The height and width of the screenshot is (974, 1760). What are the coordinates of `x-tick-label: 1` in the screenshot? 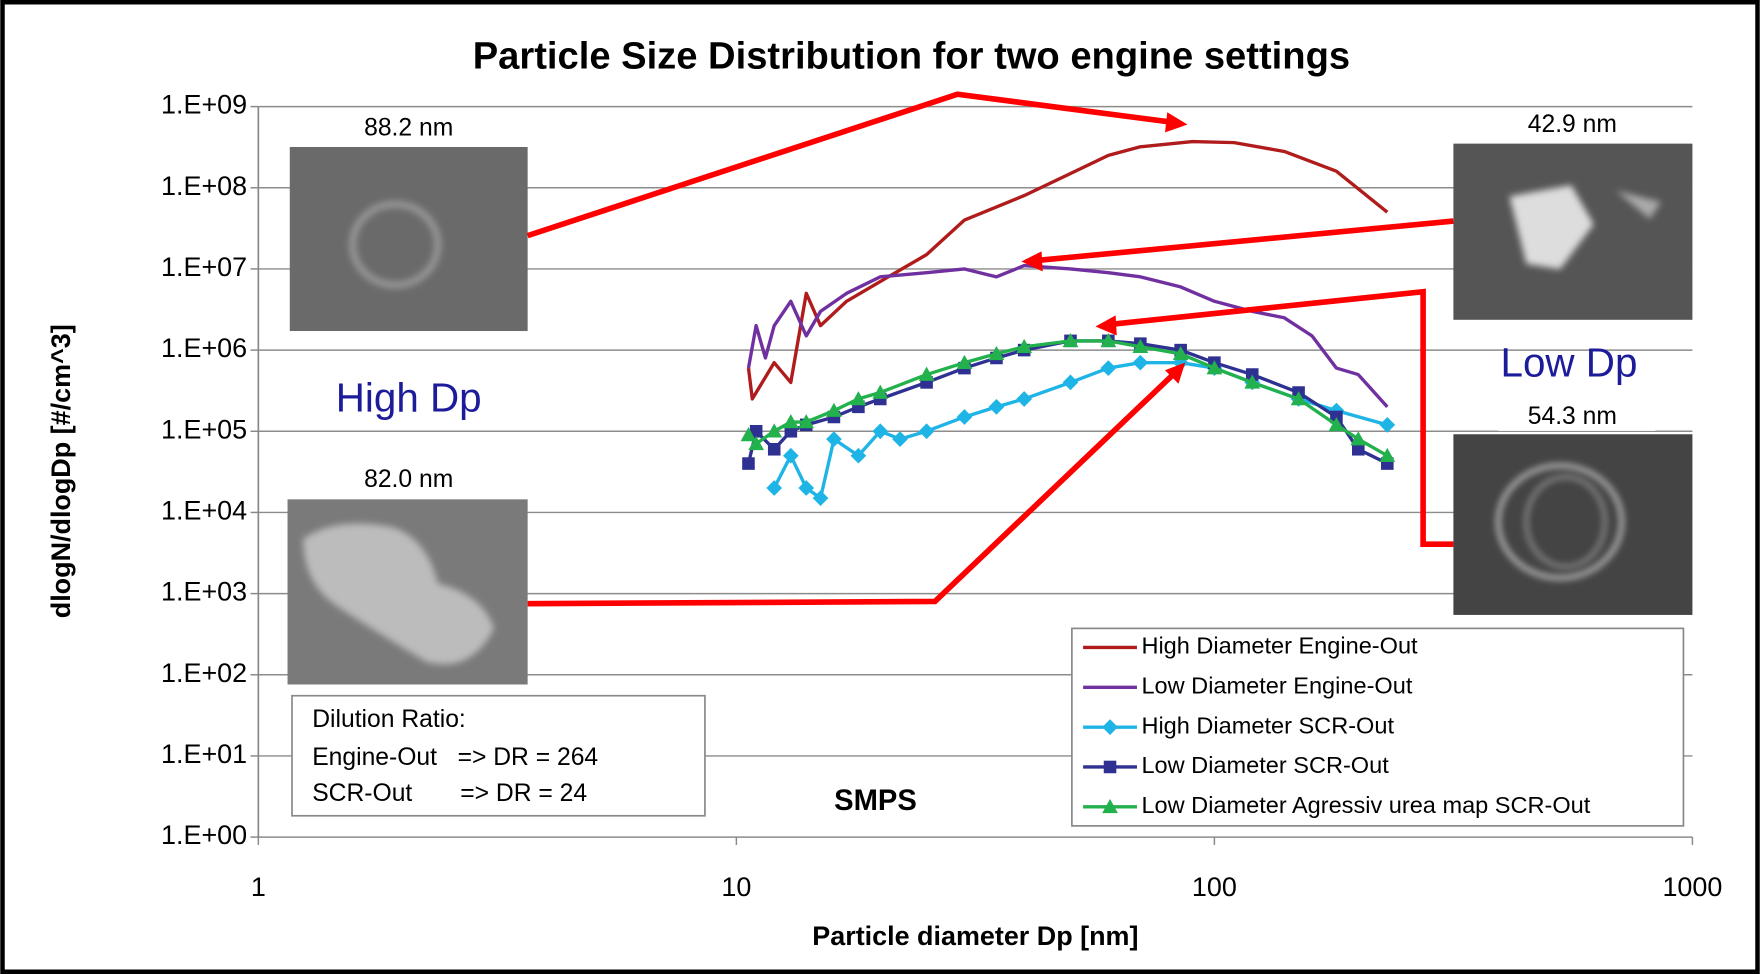 It's located at (258, 887).